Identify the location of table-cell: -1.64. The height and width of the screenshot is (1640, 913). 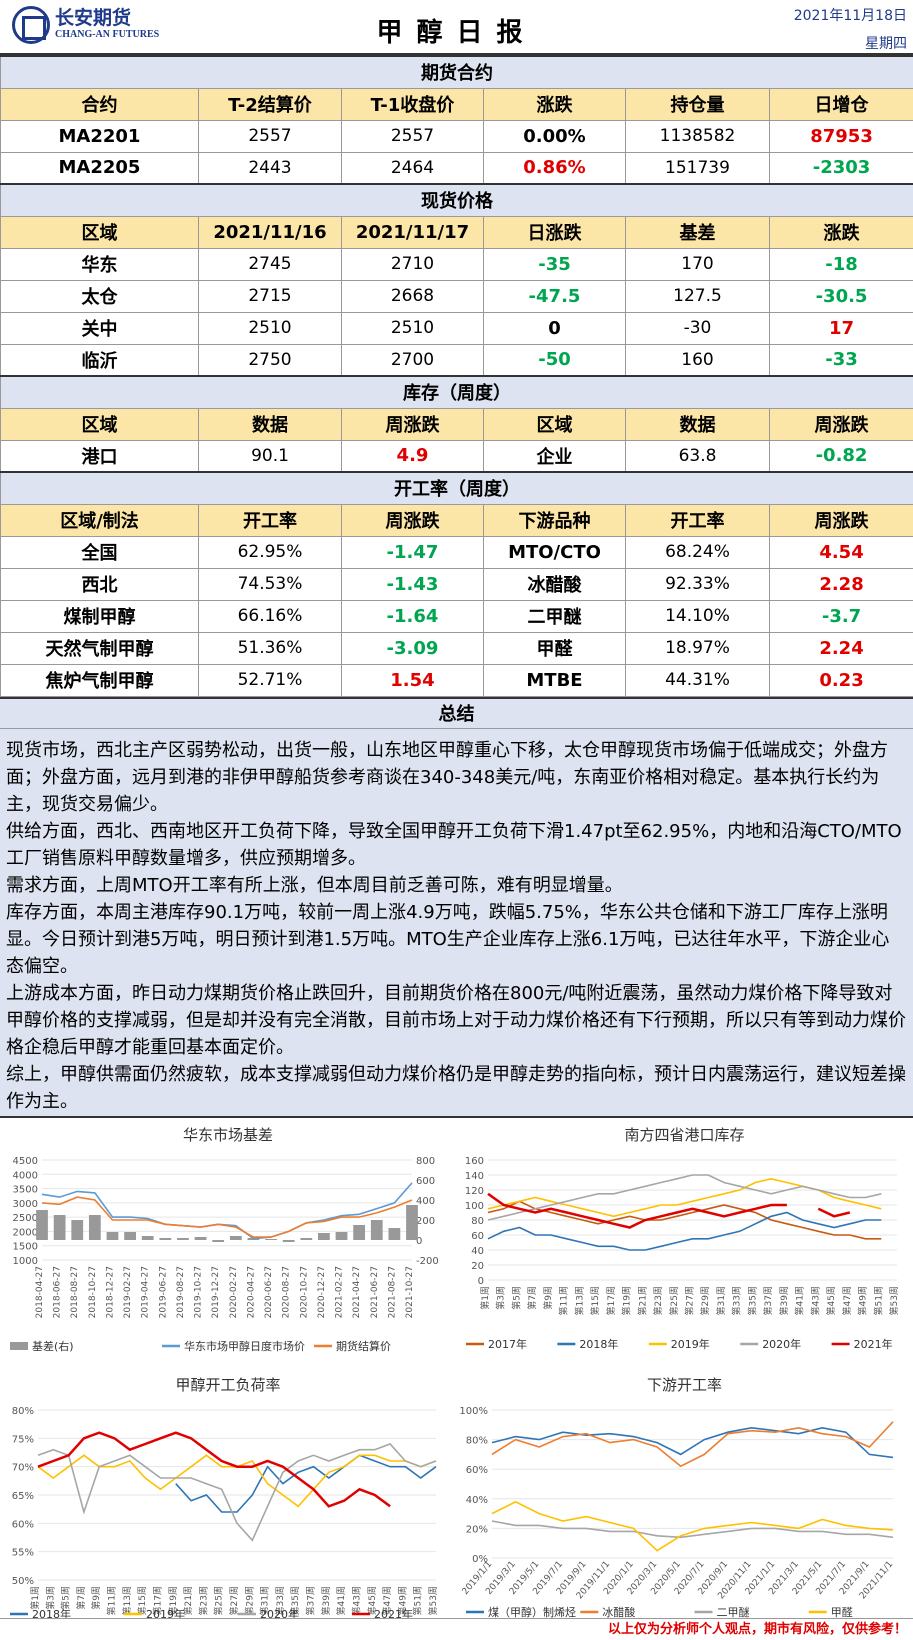
(412, 616).